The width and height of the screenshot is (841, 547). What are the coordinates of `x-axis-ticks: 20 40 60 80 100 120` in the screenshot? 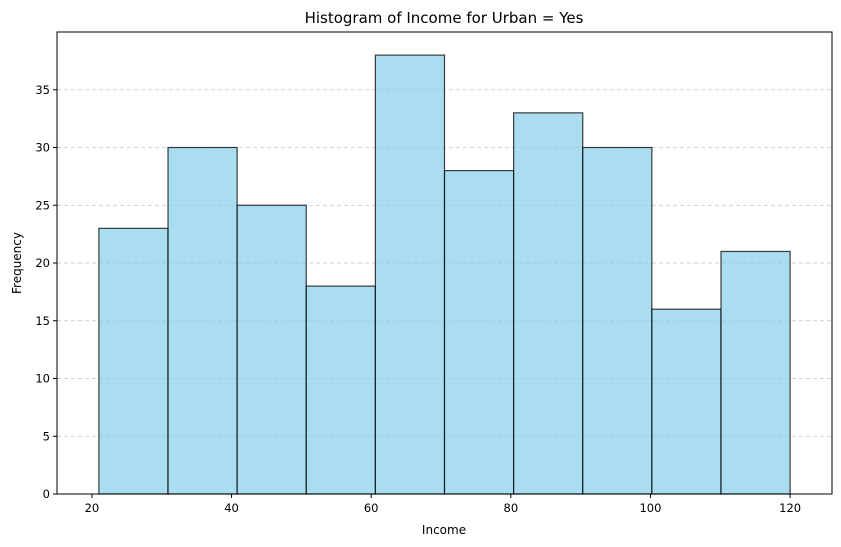 It's located at (443, 504).